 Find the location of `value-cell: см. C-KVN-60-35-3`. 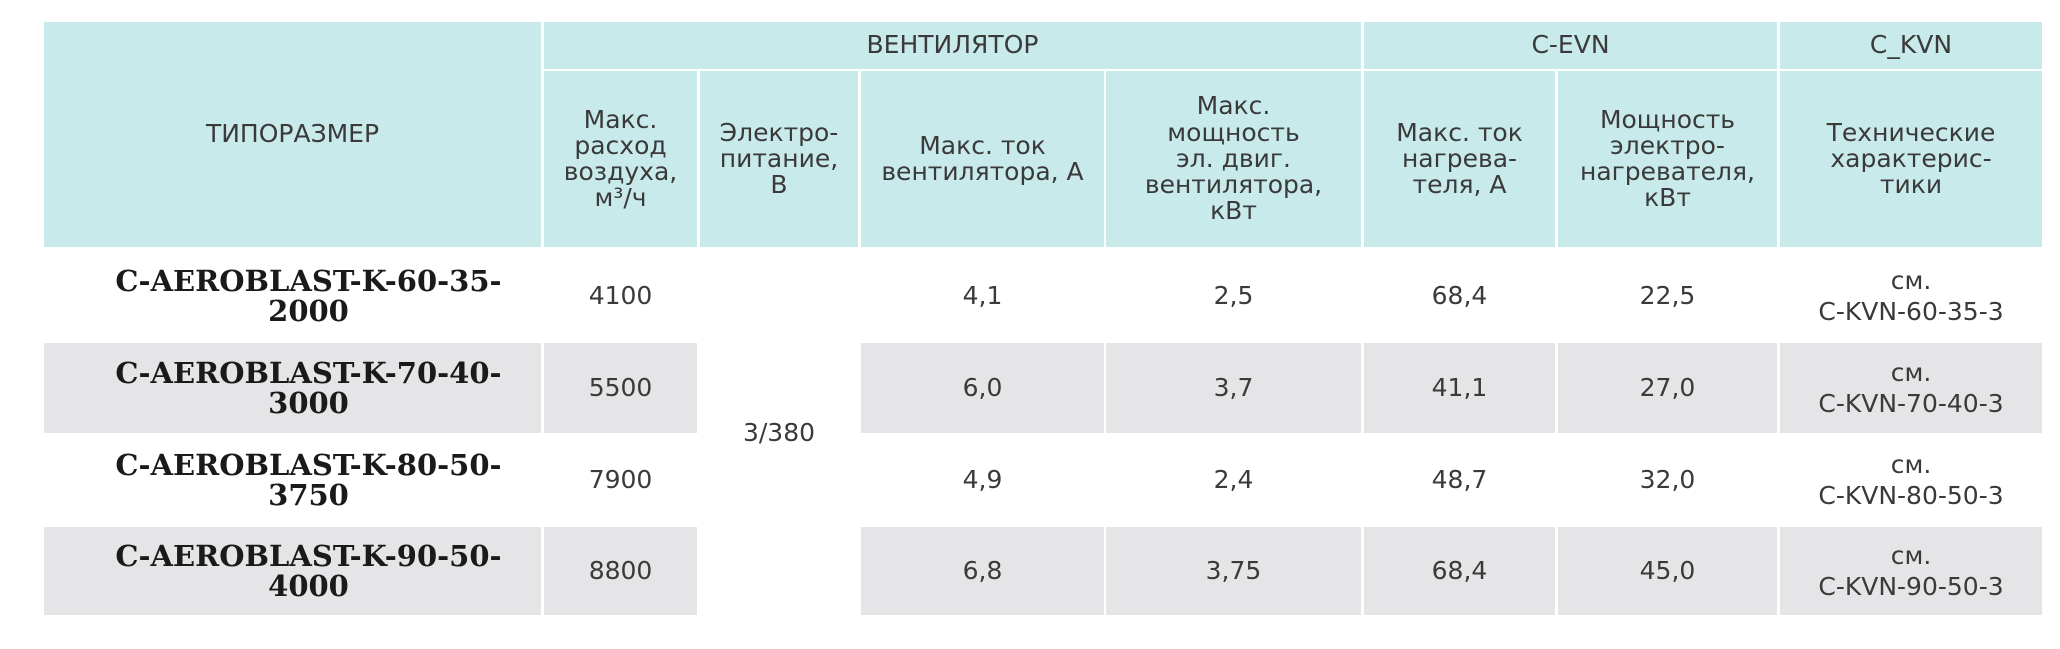

value-cell: см. C-KVN-60-35-3 is located at coordinates (1911, 295).